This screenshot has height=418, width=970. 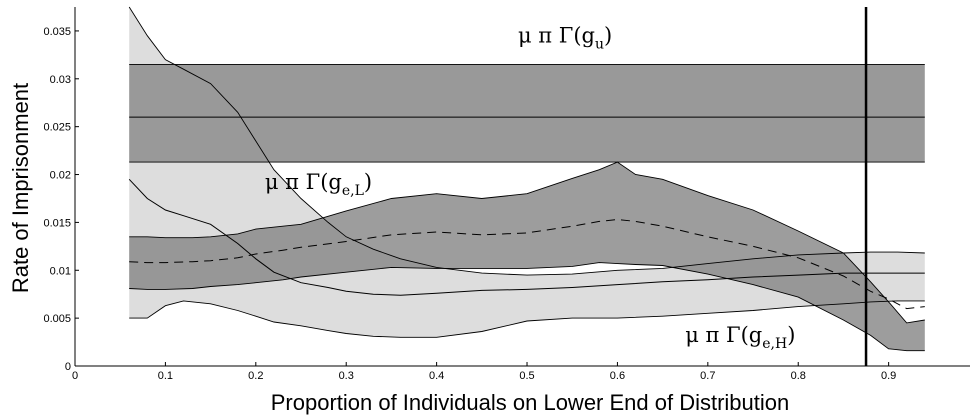 I want to click on y-axis-label: Rate of Imprisonment, so click(x=20, y=188).